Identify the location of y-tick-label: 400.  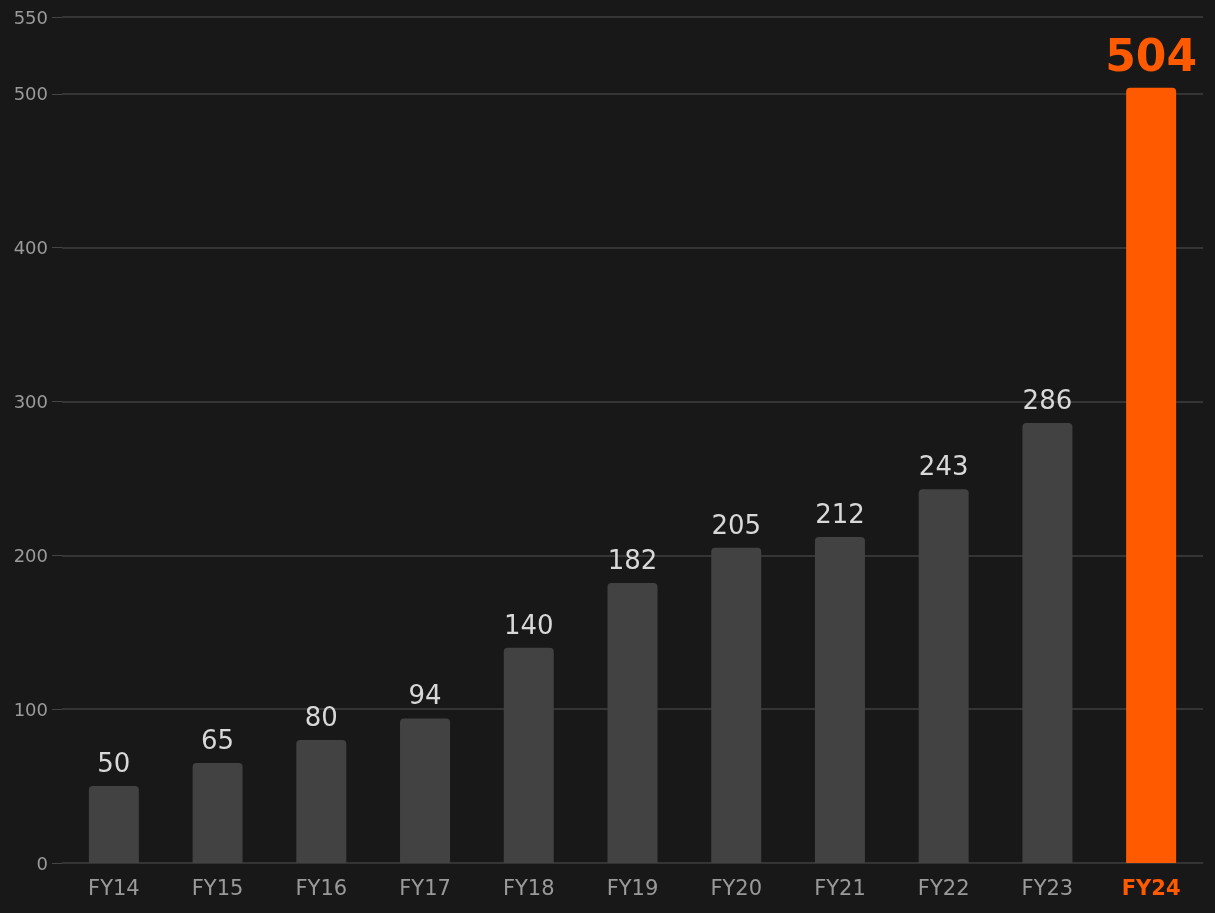
(30, 248).